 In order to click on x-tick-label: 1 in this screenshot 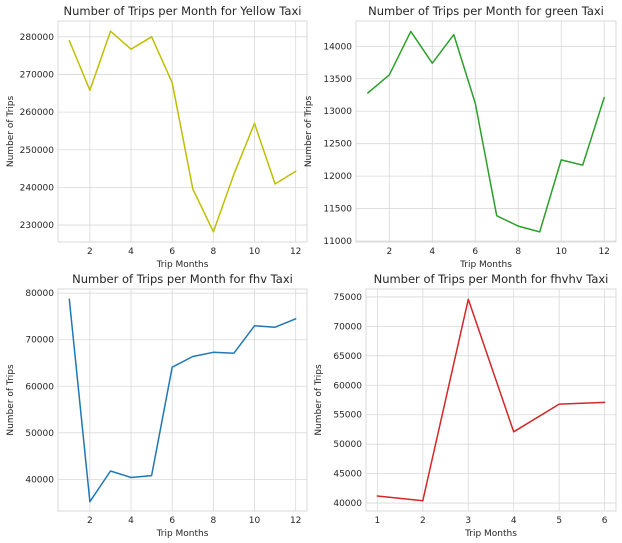, I will do `click(377, 521)`.